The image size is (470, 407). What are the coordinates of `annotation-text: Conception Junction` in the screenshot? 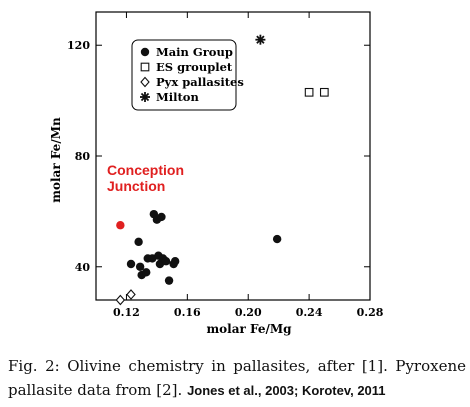 It's located at (145, 178).